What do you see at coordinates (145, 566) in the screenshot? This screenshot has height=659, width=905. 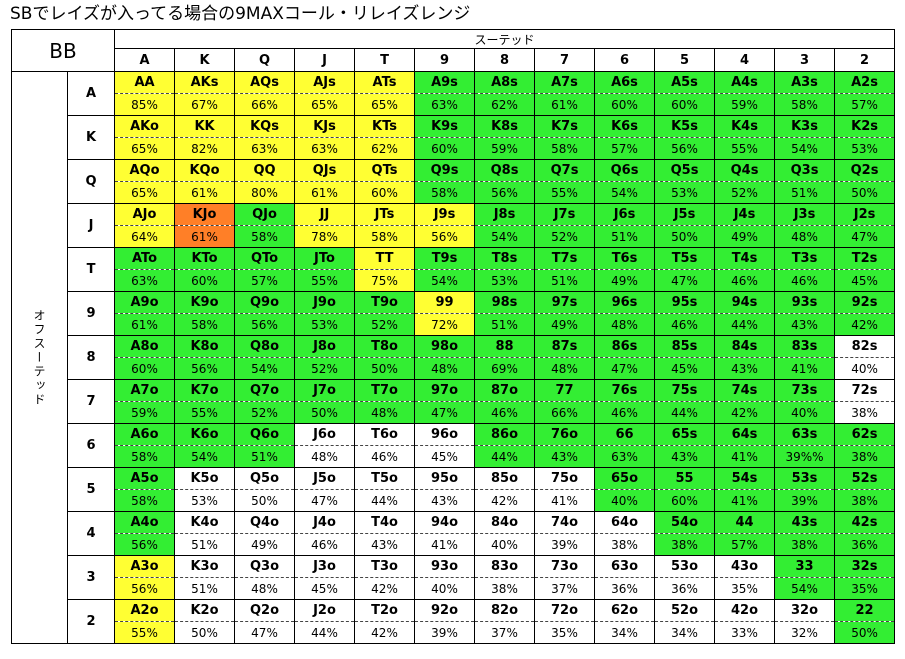 I see `hand-cell: A3o` at bounding box center [145, 566].